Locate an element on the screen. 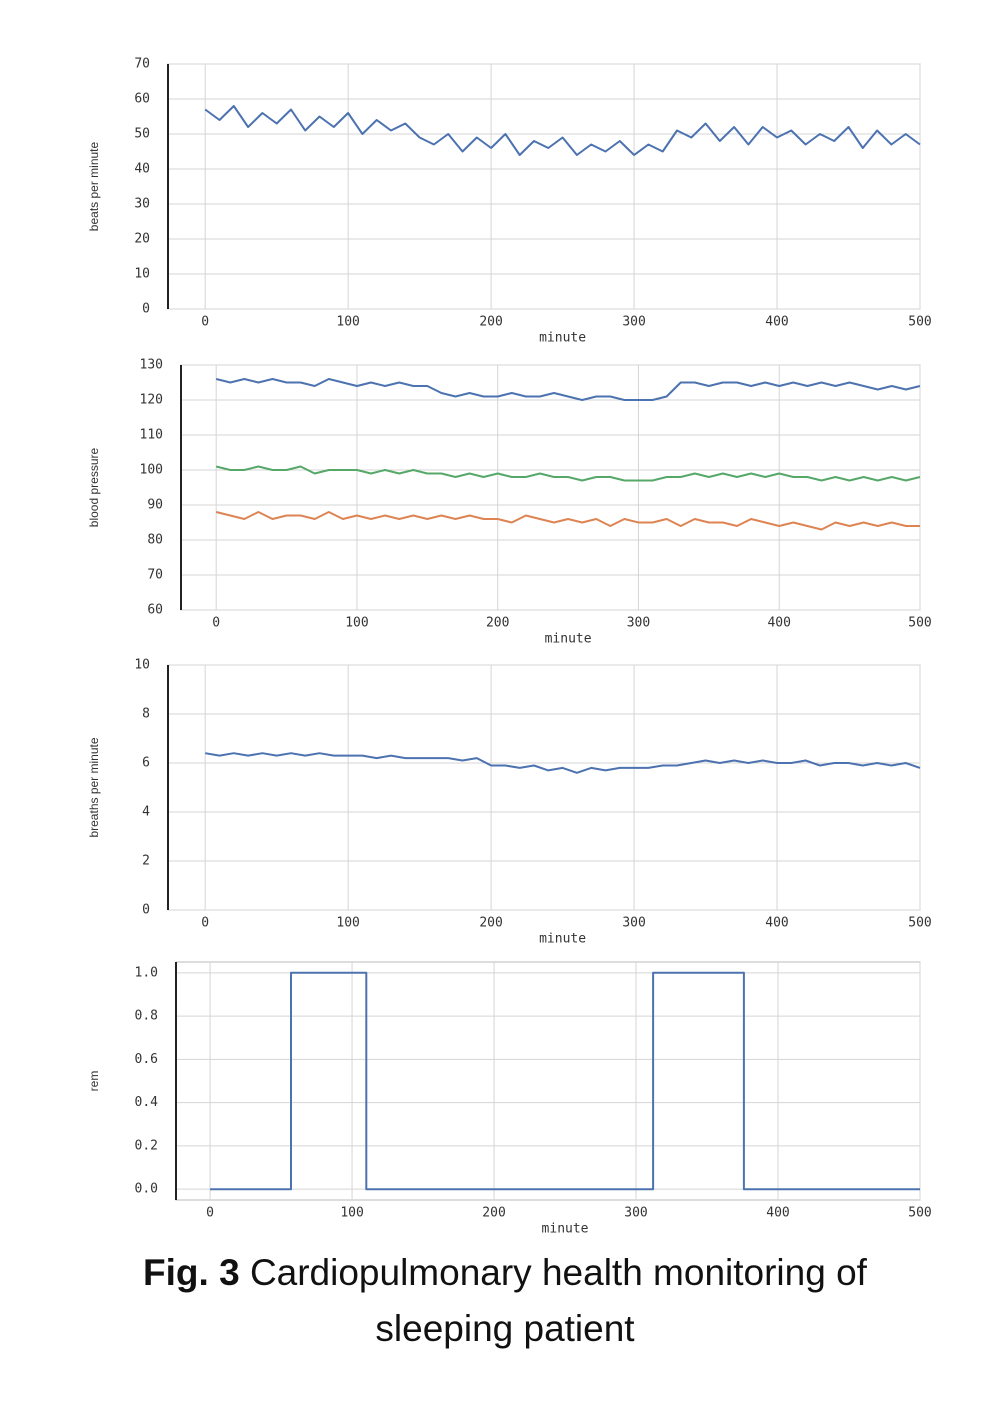 The height and width of the screenshot is (1413, 1000). y-tick-label: 80 is located at coordinates (155, 540).